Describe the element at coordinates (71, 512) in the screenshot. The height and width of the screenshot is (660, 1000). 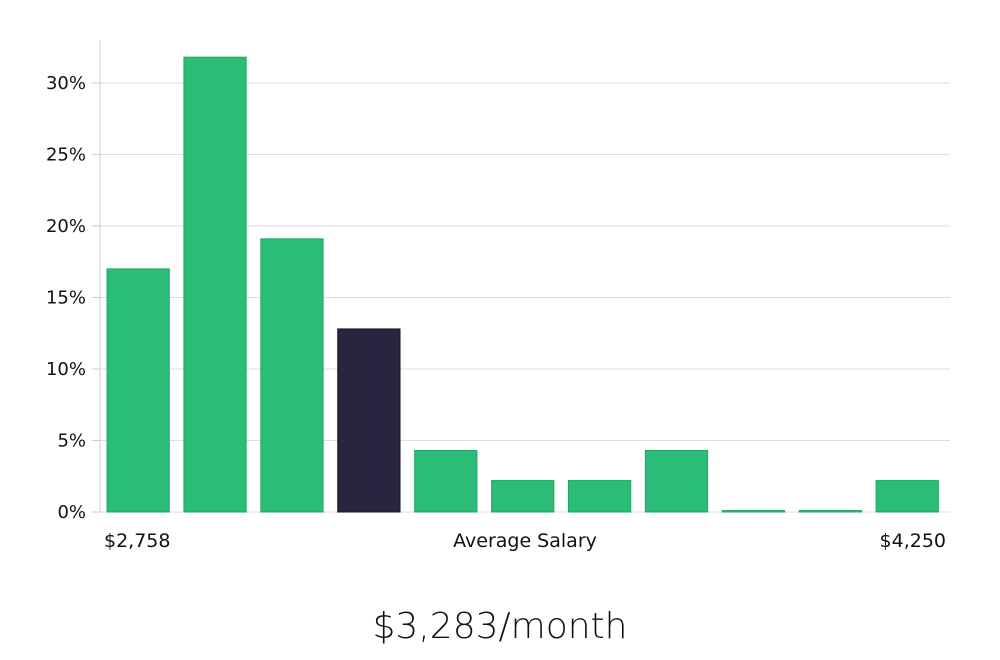
I see `y-tick-label: 0%` at that location.